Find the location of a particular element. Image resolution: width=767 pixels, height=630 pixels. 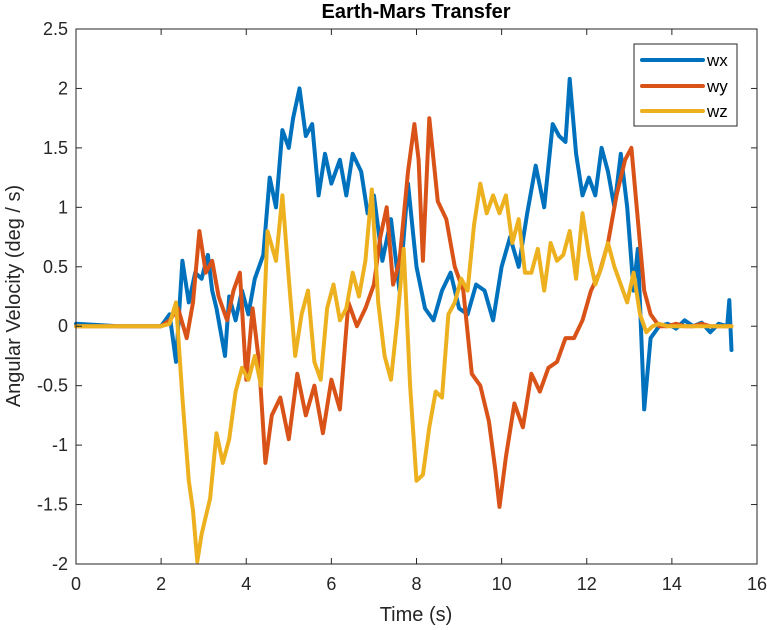

x-tick-label: 12 is located at coordinates (587, 584).